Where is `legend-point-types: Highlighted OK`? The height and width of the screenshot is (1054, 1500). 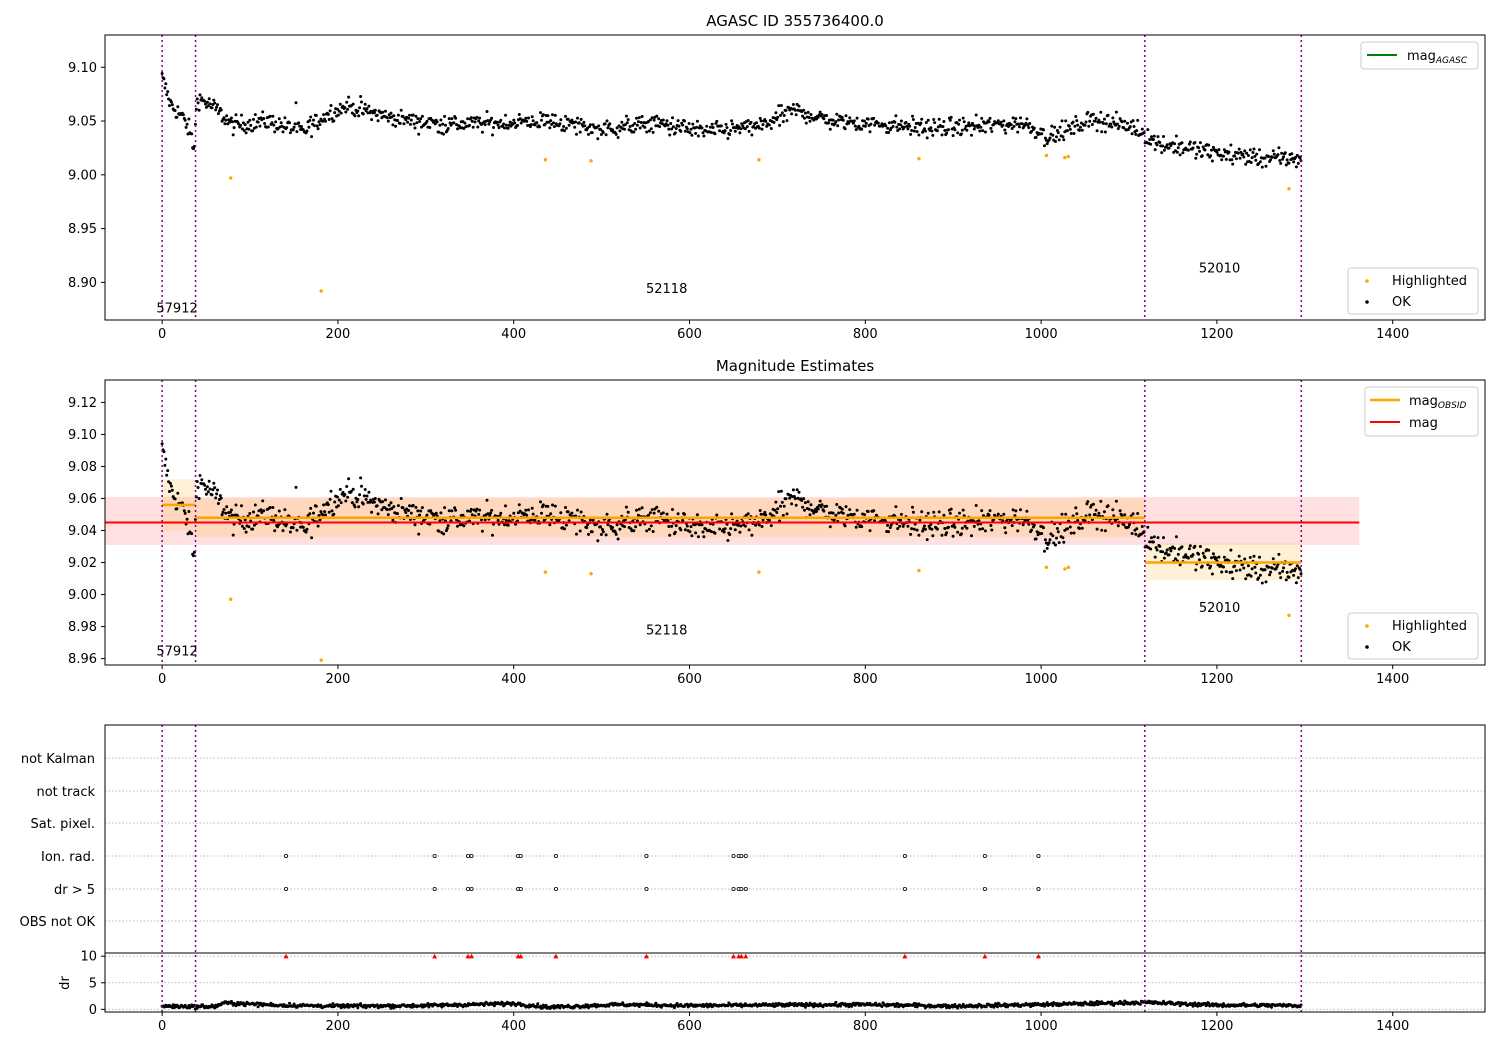 legend-point-types: Highlighted OK is located at coordinates (1413, 636).